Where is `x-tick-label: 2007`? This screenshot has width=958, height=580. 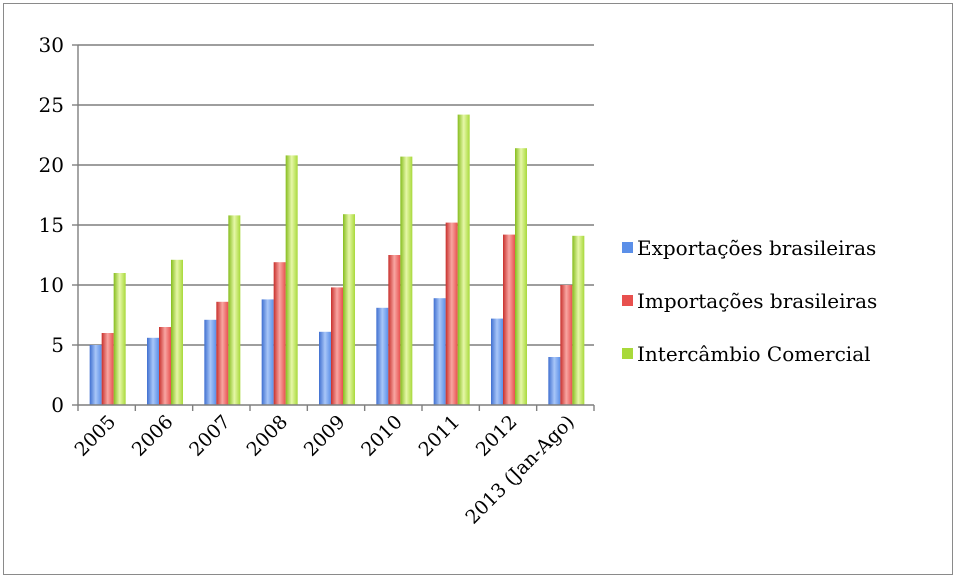
x-tick-label: 2007 is located at coordinates (210, 436).